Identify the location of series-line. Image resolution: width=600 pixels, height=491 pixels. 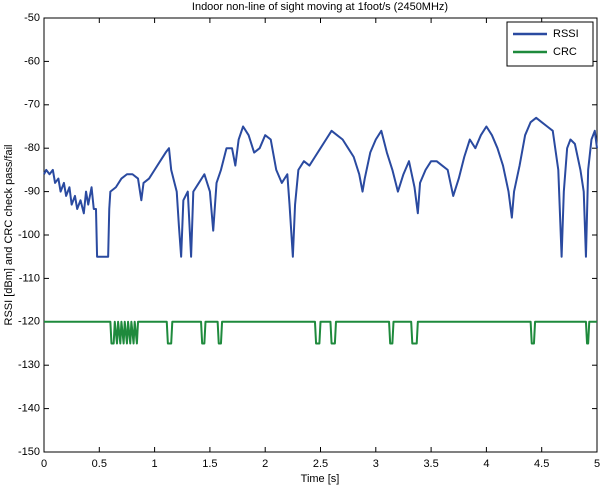
(320, 332).